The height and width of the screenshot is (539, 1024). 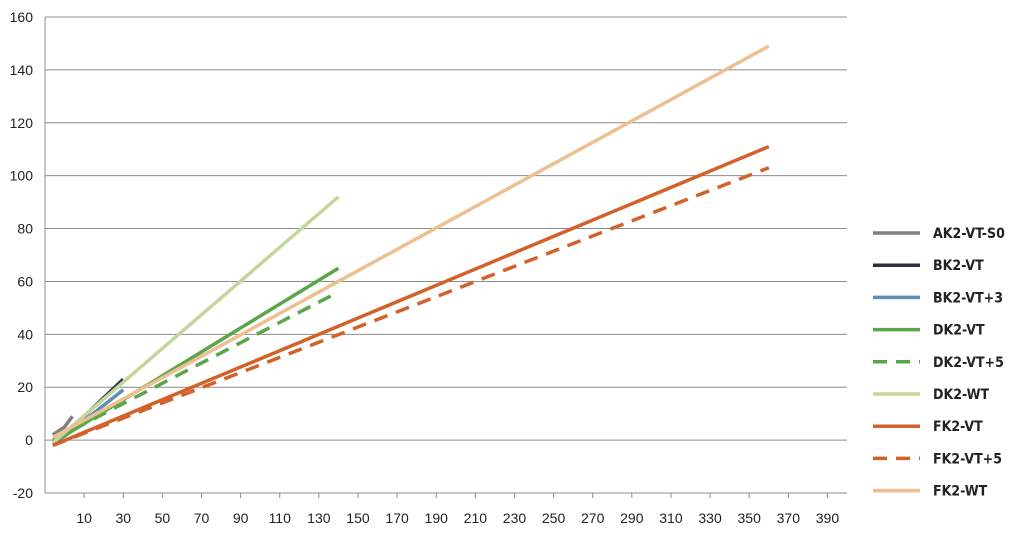 What do you see at coordinates (958, 427) in the screenshot?
I see `legend-label: FK2-VT` at bounding box center [958, 427].